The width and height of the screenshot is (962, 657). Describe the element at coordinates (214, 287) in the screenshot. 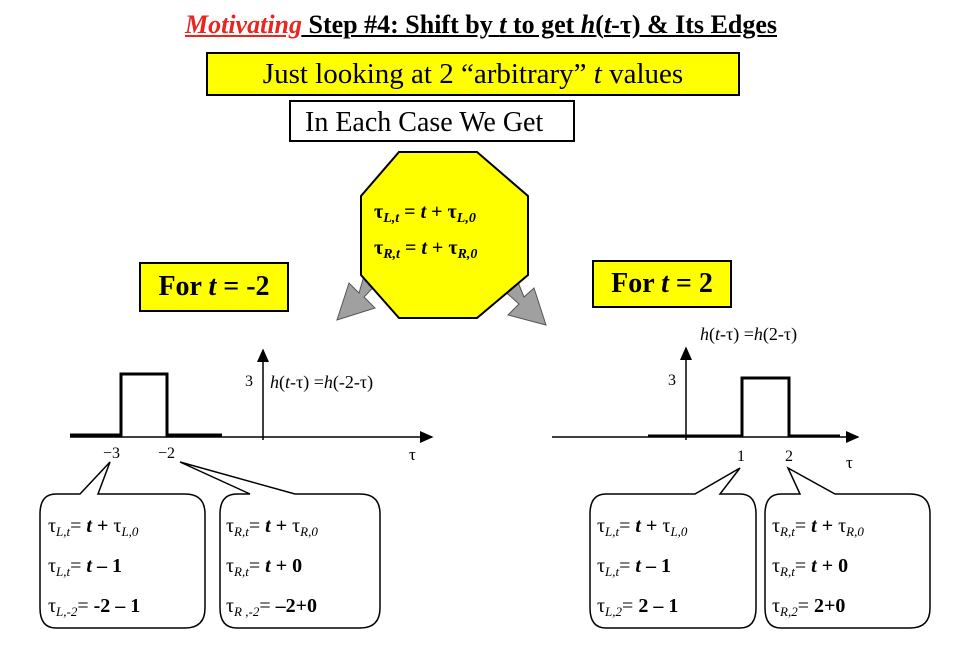

I see `for-t-minus2-label: For t = -2` at that location.